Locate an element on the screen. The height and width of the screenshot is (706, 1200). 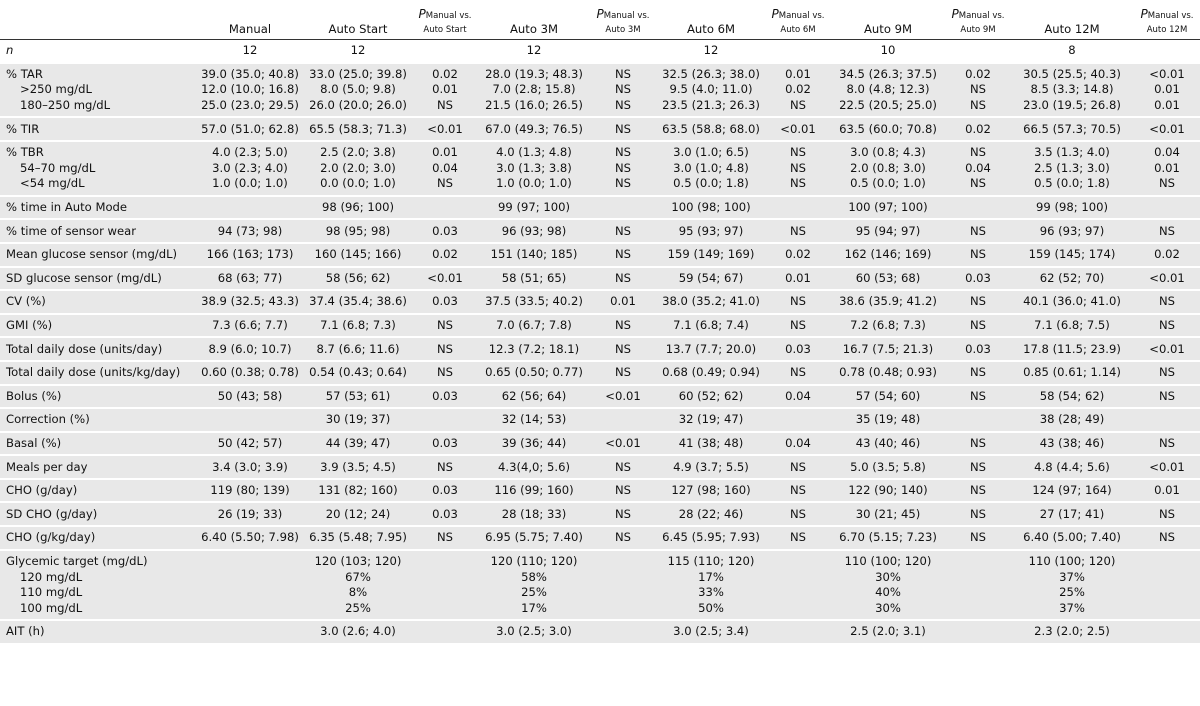
cell: 12 is located at coordinates (711, 50).